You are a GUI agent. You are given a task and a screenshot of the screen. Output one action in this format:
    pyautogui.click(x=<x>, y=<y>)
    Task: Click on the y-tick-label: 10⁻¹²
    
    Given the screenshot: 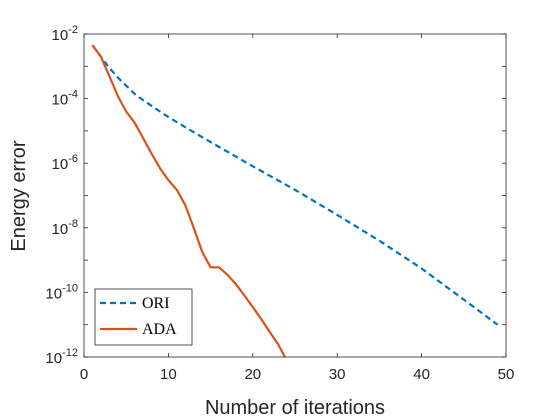 What is the action you would take?
    pyautogui.click(x=61, y=357)
    